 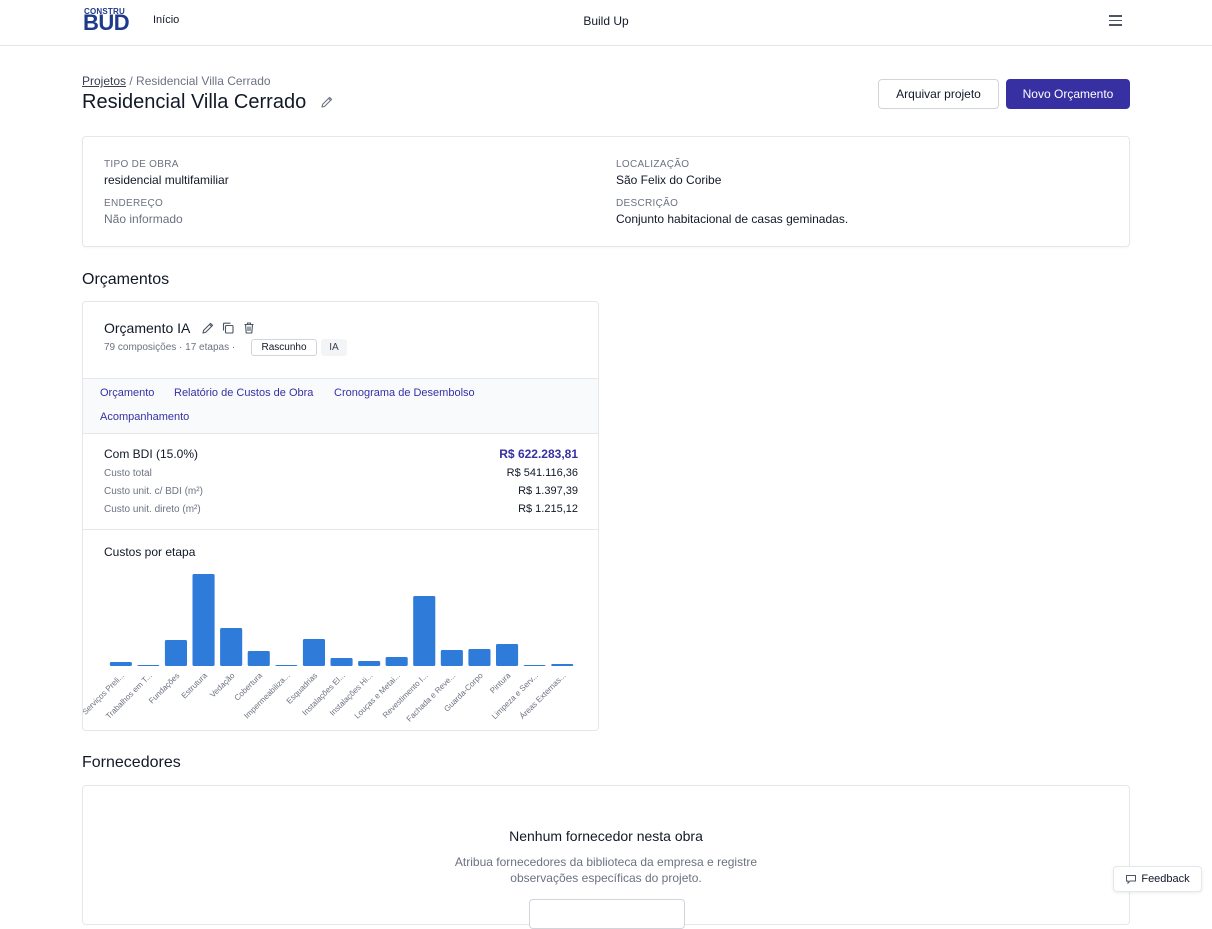 I want to click on feedback-button: Feedback, so click(x=1157, y=879).